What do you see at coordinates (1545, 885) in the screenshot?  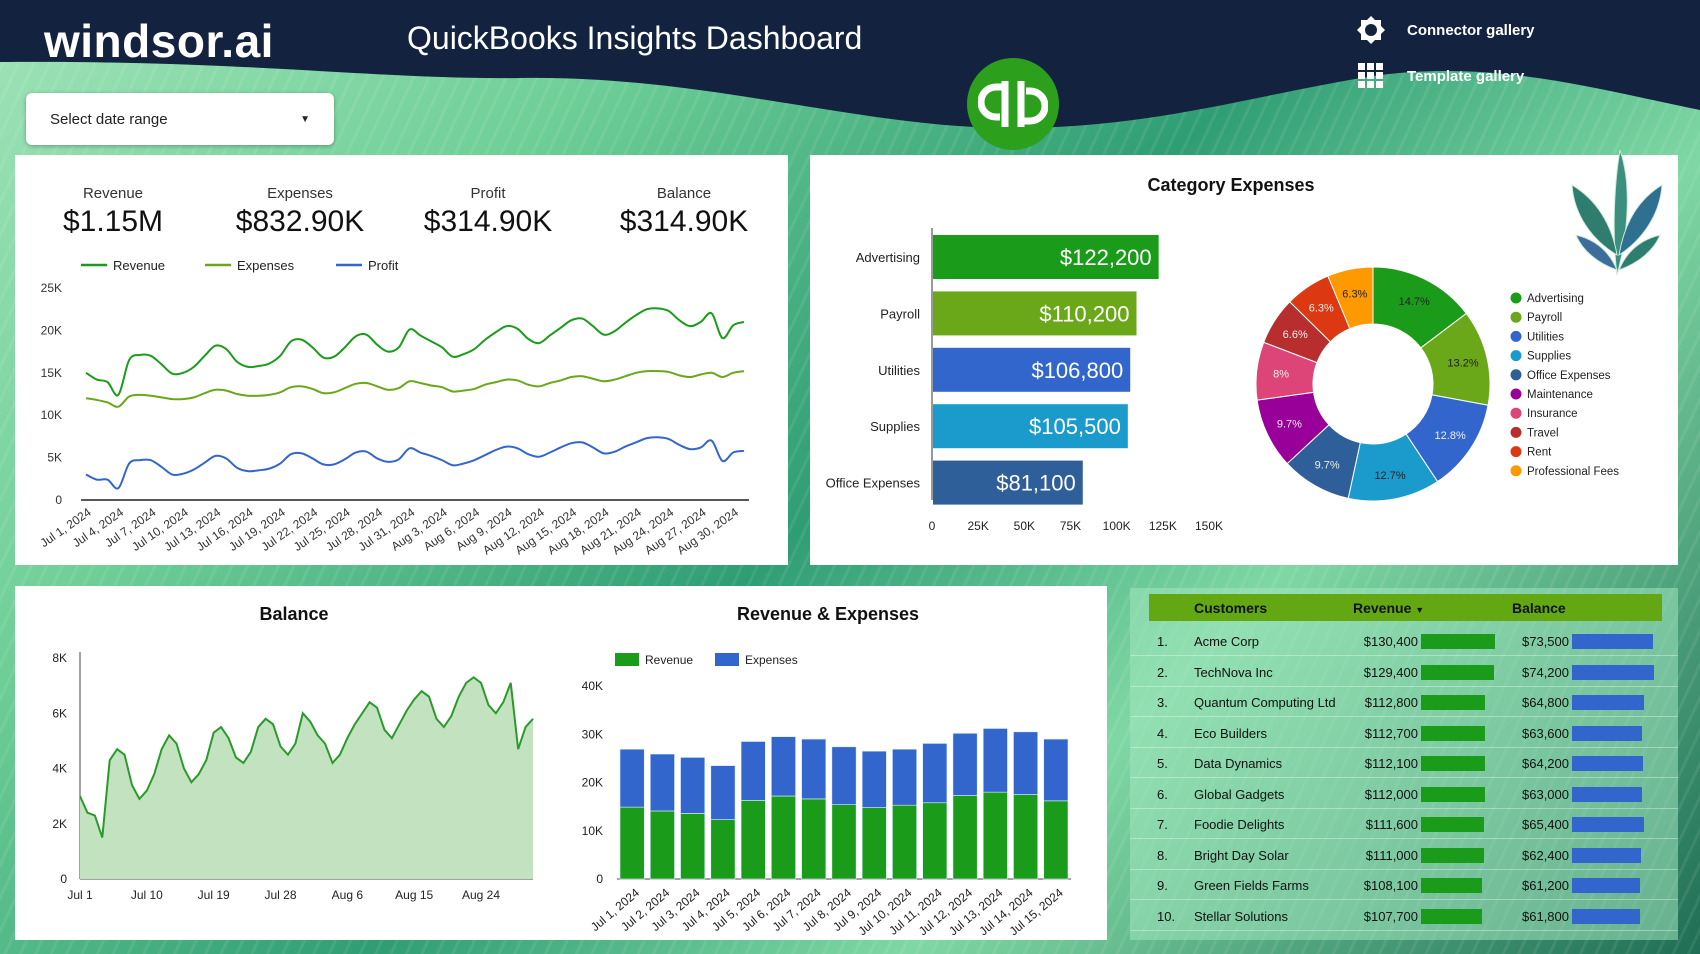 I see `row-balance: $61,200` at bounding box center [1545, 885].